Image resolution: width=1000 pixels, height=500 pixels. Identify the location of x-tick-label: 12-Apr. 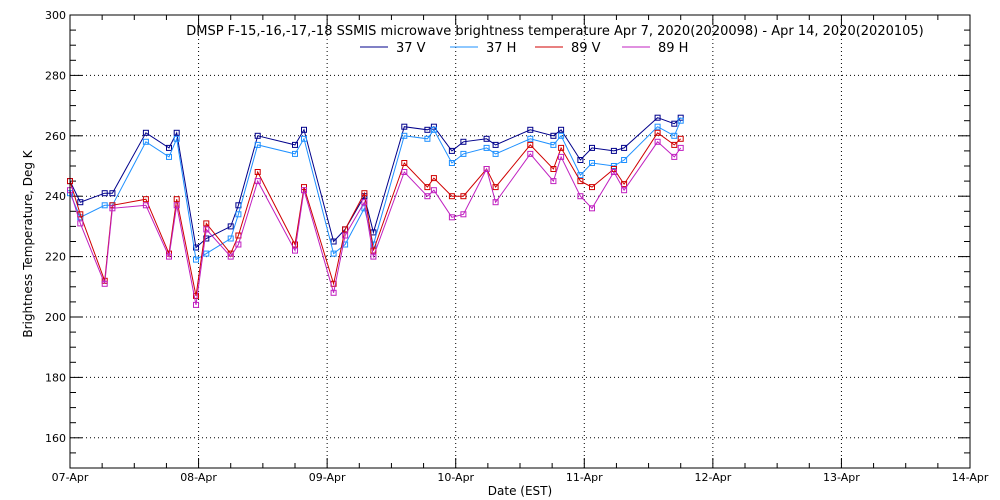
(712, 477).